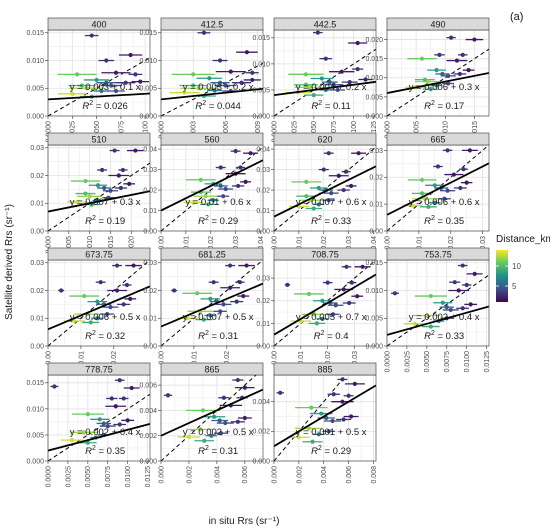 The width and height of the screenshot is (550, 532). Describe the element at coordinates (387, 362) in the screenshot. I see `x-tick-label: 0.0000` at that location.